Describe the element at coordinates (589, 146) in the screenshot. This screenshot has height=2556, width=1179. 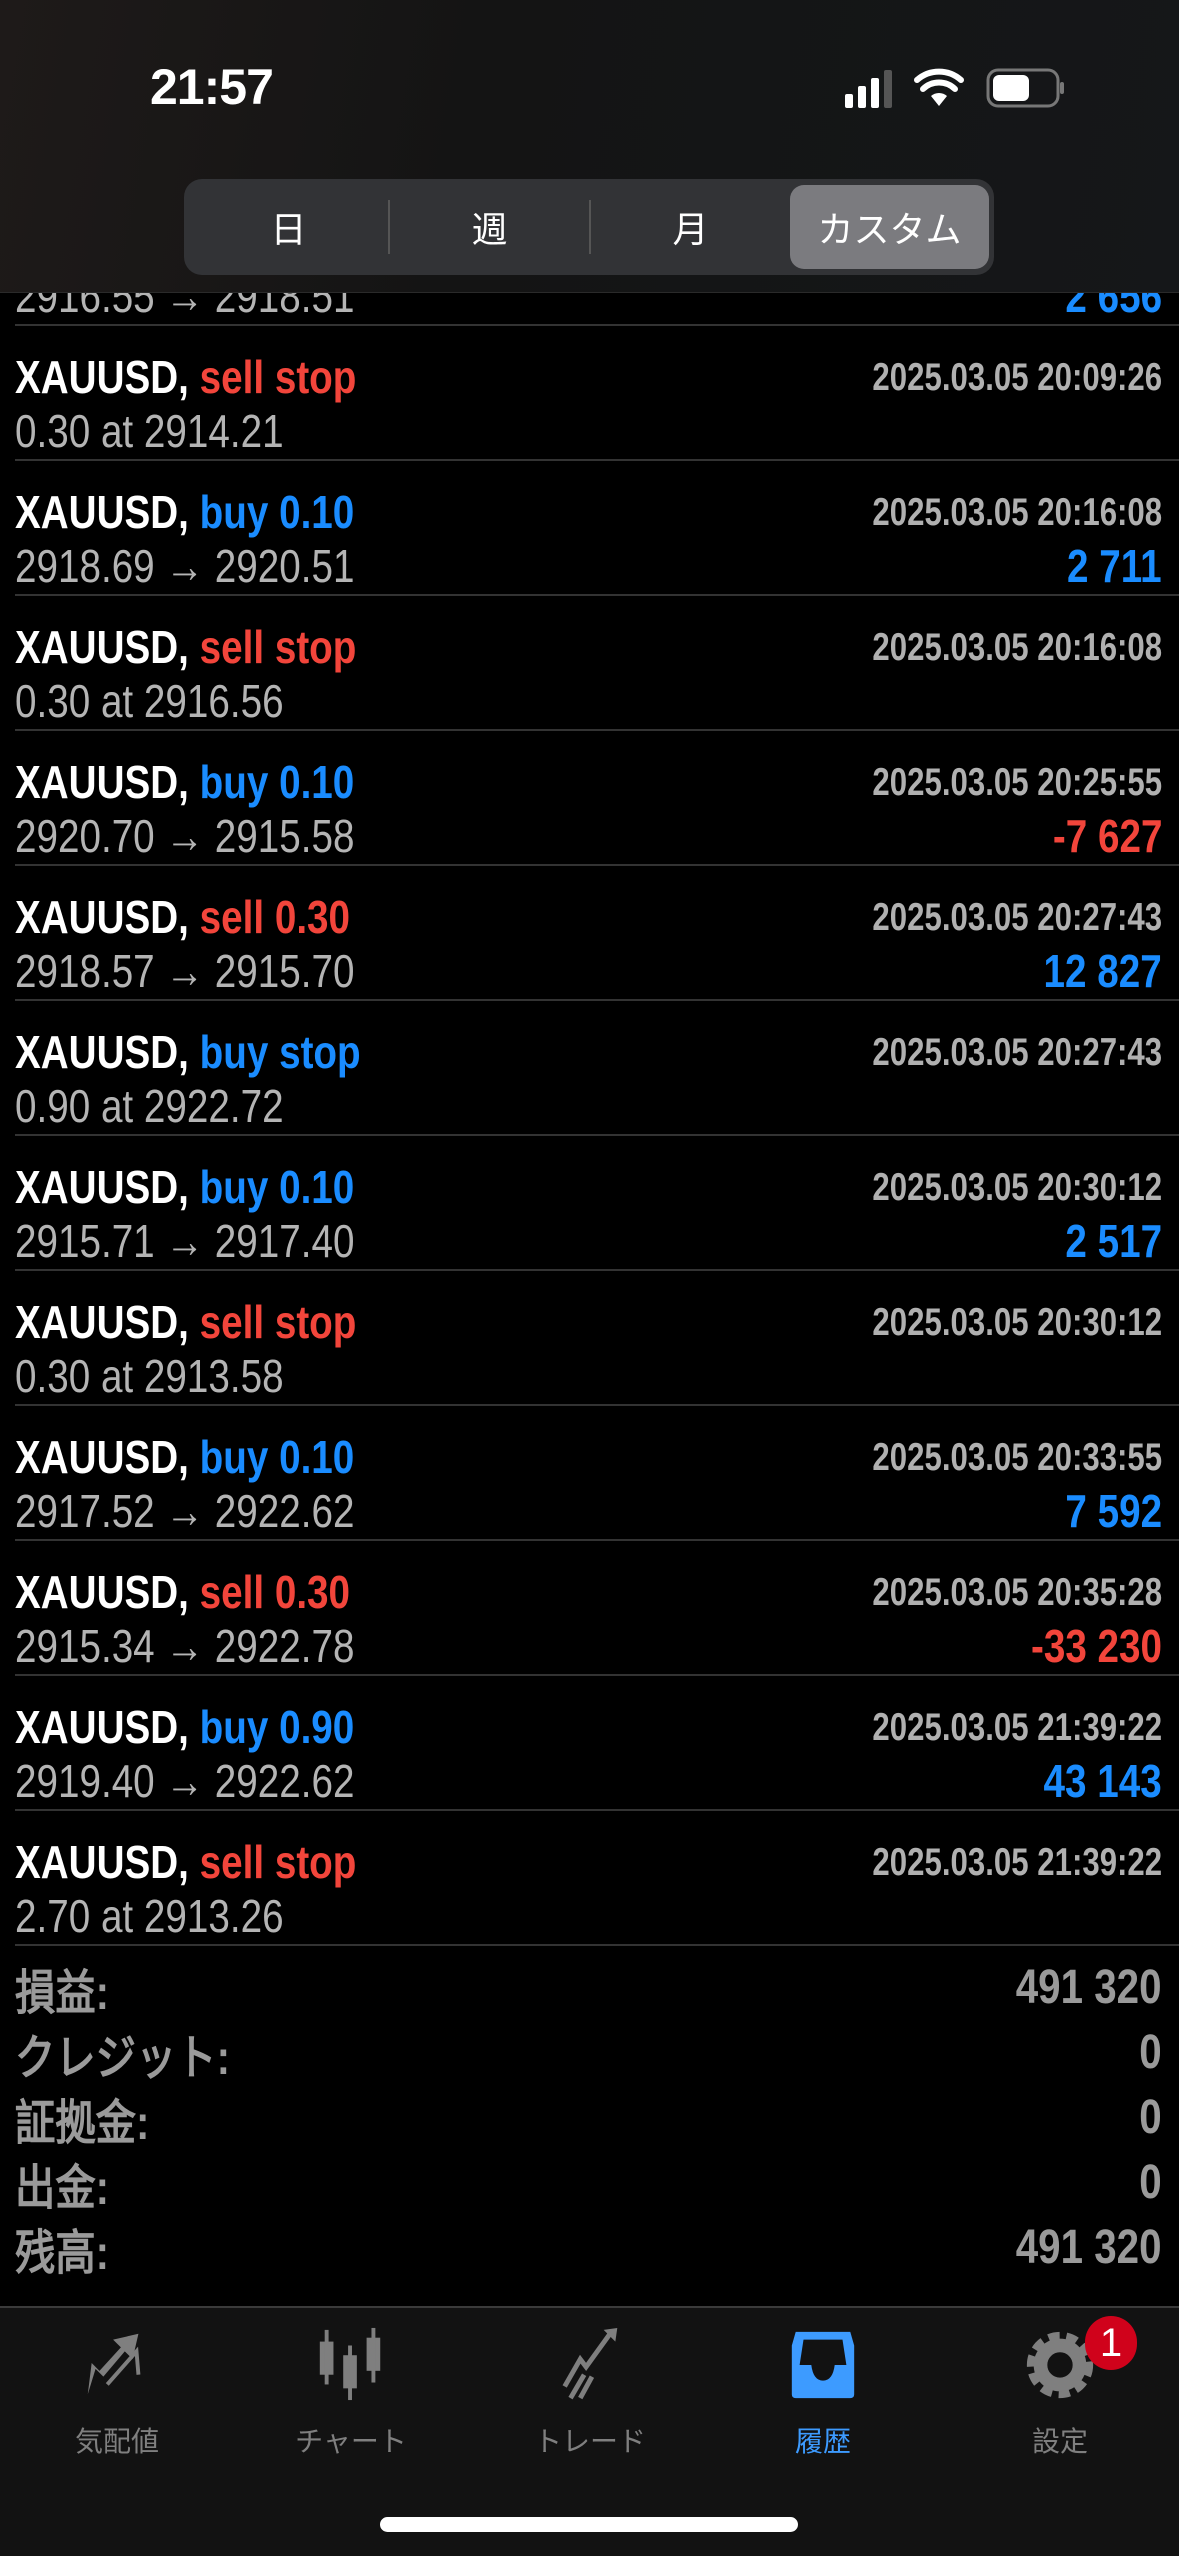
I see `header: 21:57 日 週 月 カスタム` at that location.